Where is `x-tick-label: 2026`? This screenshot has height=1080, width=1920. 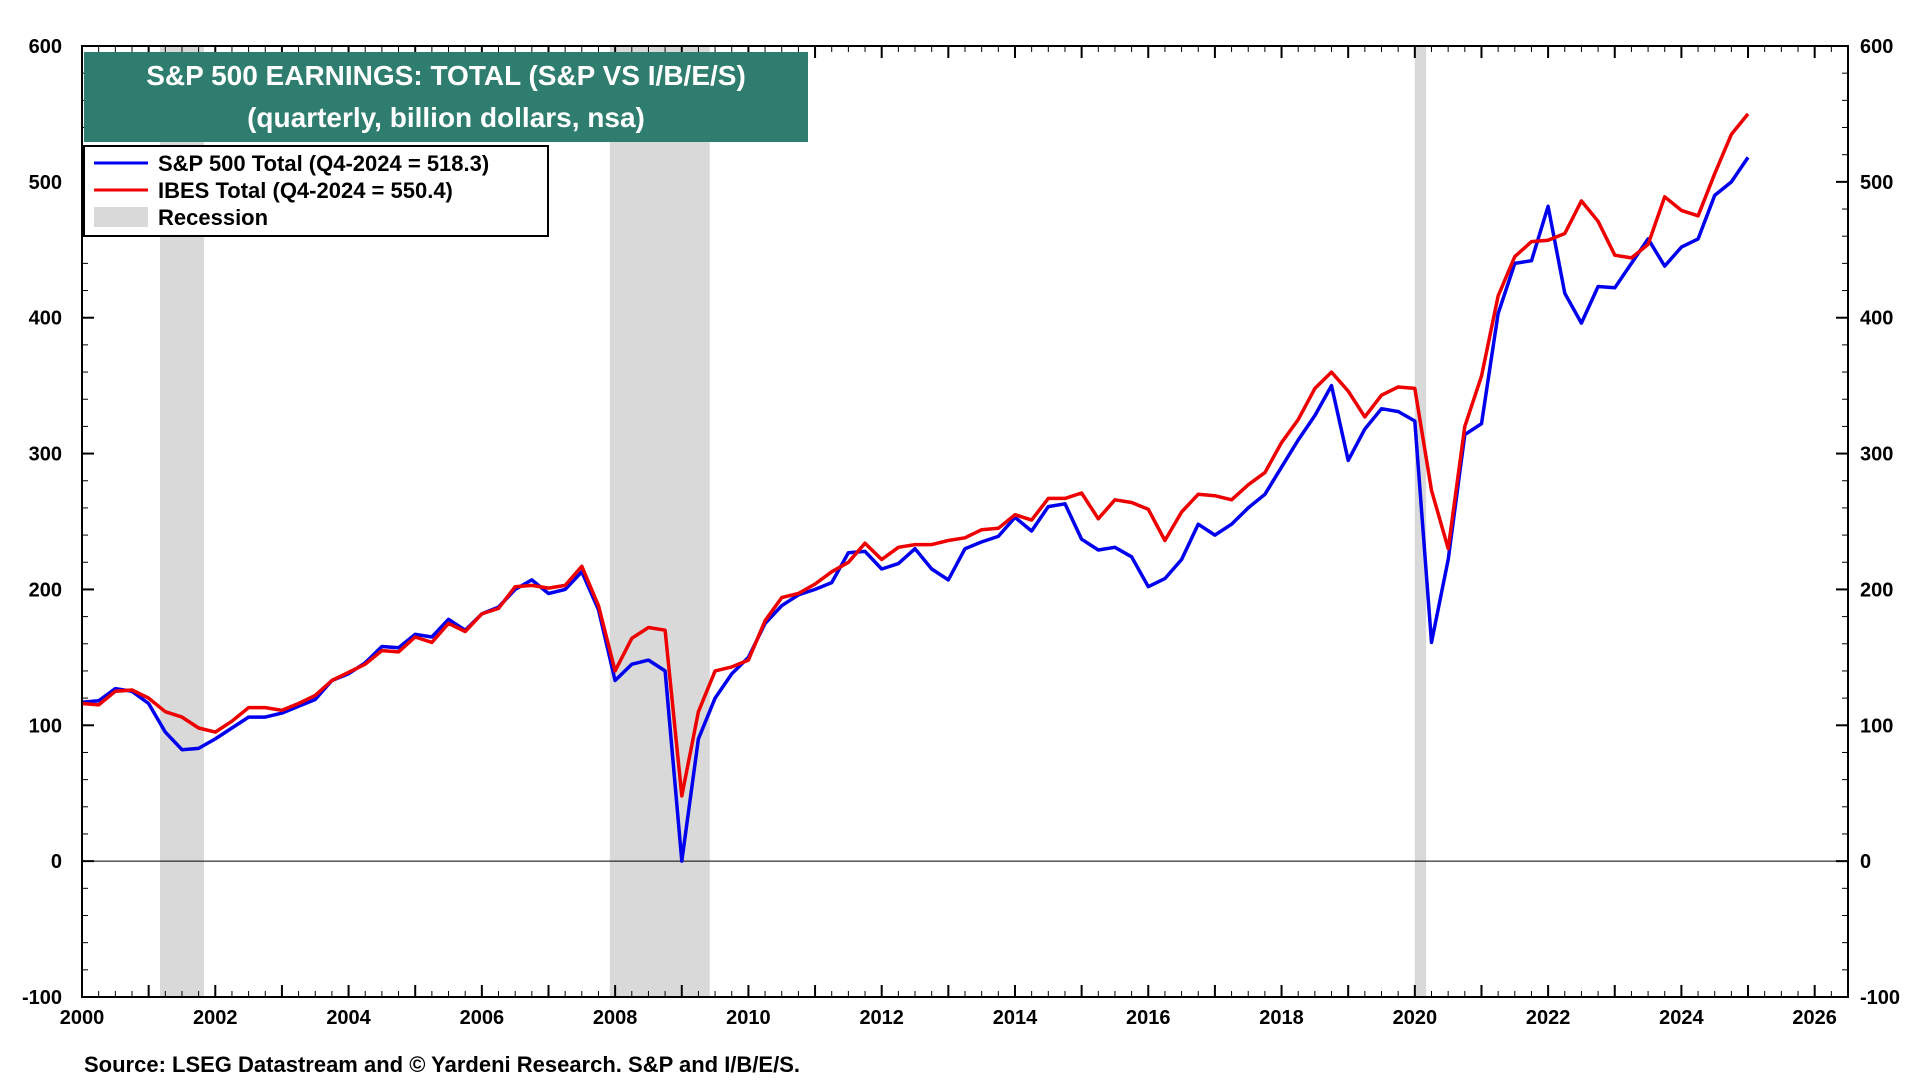 x-tick-label: 2026 is located at coordinates (1814, 1018).